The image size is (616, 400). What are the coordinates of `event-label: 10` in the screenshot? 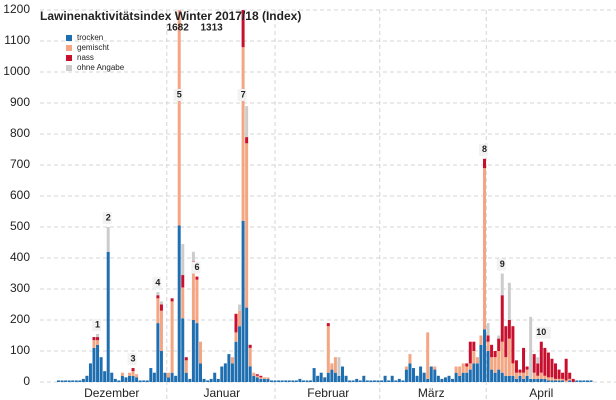 It's located at (541, 332).